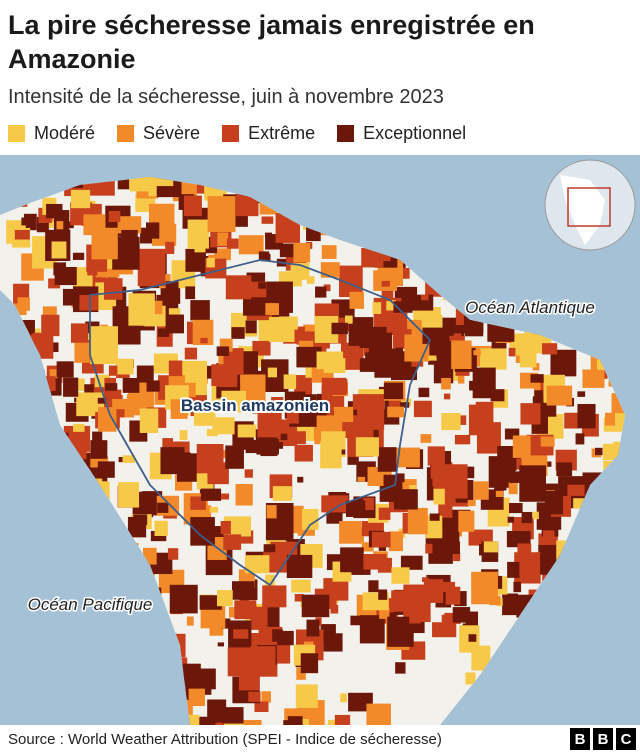 The width and height of the screenshot is (640, 755). I want to click on legend-item: Extrême, so click(268, 133).